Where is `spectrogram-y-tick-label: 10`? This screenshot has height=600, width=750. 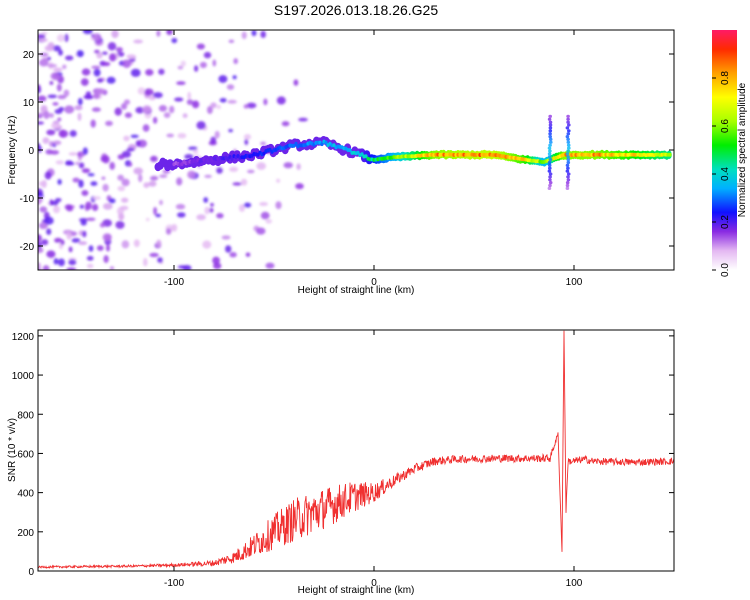 spectrogram-y-tick-label: 10 is located at coordinates (29, 103).